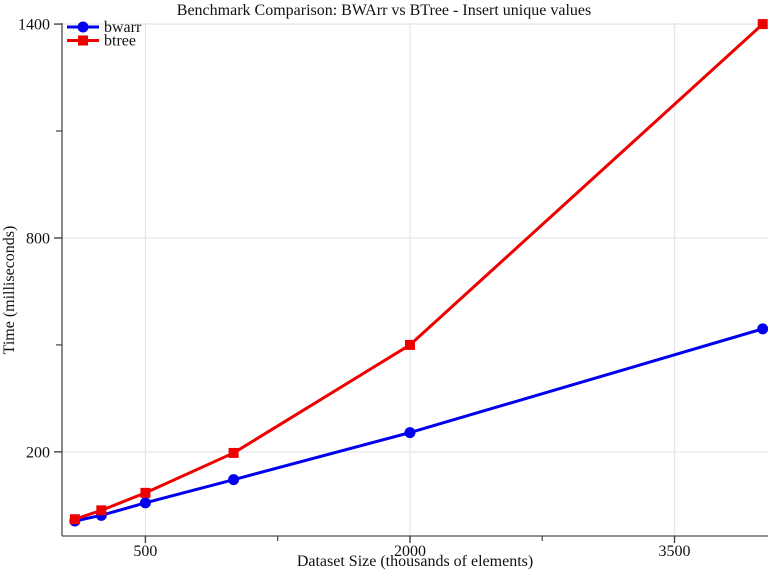 This screenshot has height=576, width=768. Describe the element at coordinates (83, 27) in the screenshot. I see `legend-marker-circle-icon` at that location.